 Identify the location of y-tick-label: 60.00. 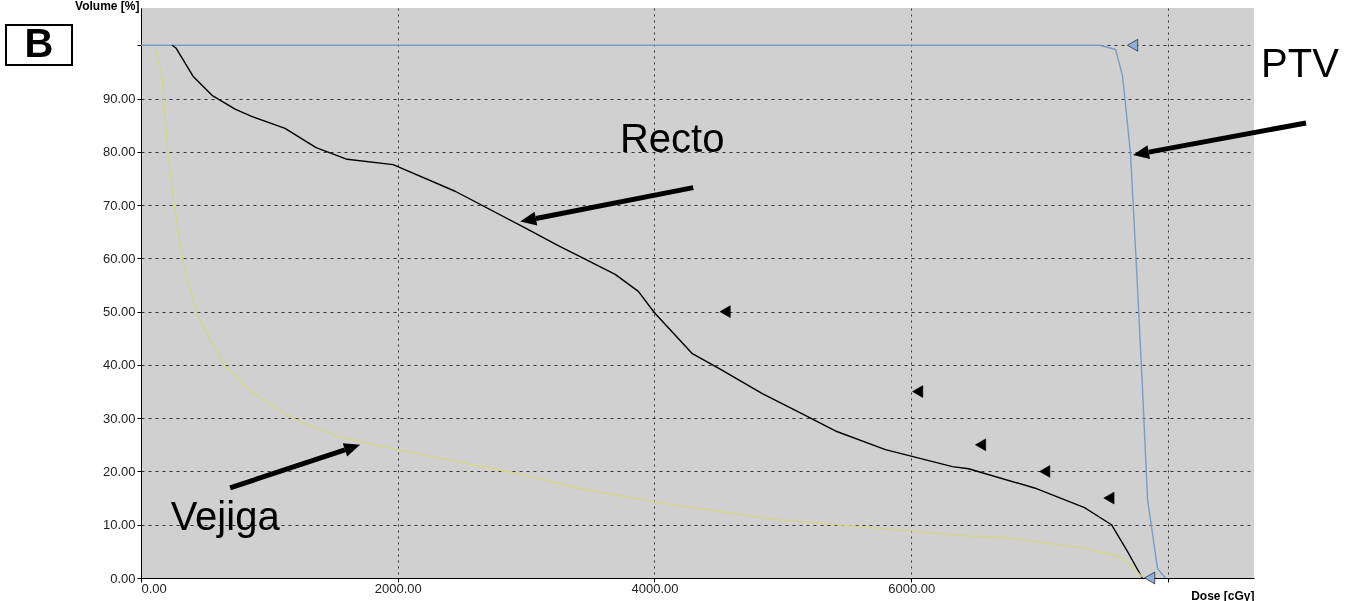
(119, 258).